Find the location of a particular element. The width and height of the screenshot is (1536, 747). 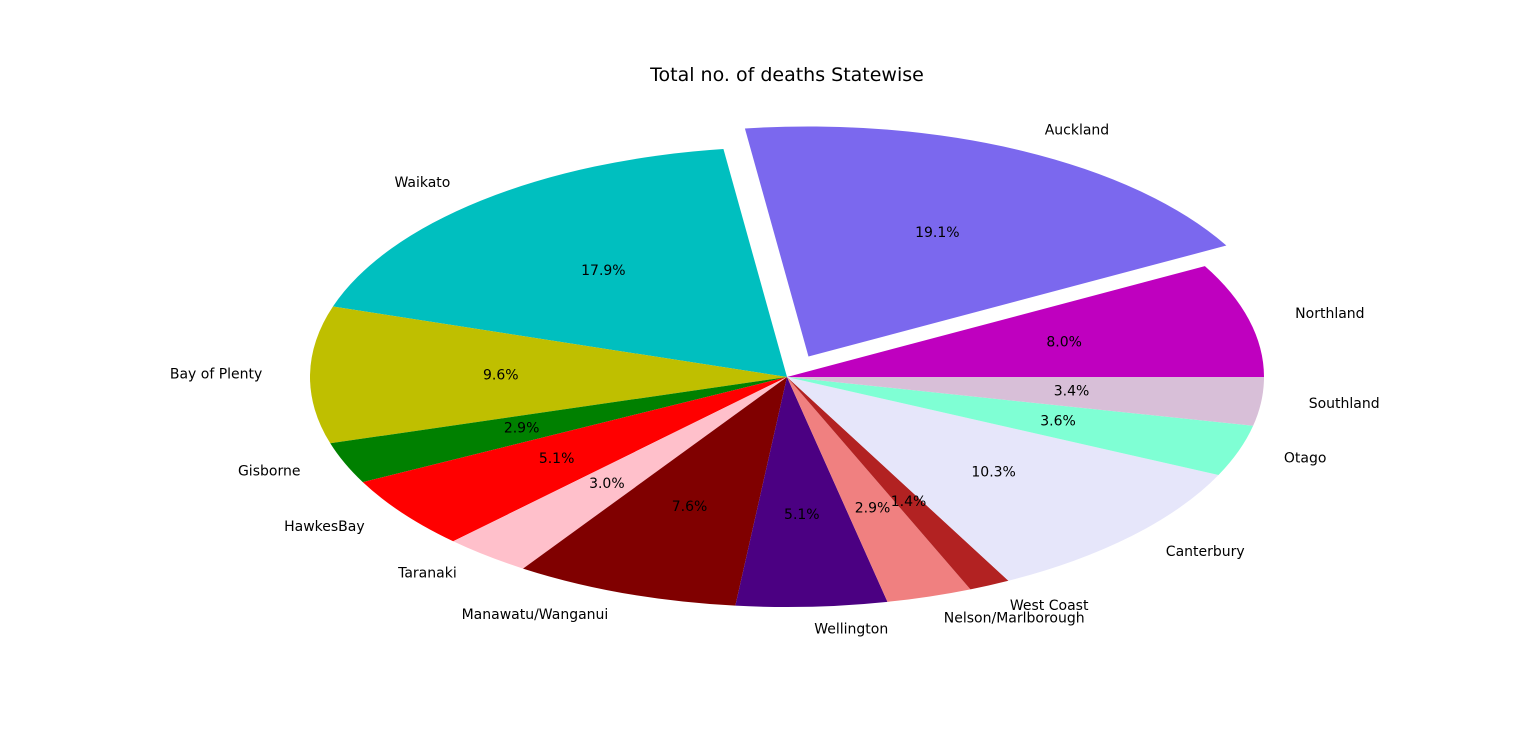

slice-label-hawkesbay: HawkesBay is located at coordinates (324, 527).